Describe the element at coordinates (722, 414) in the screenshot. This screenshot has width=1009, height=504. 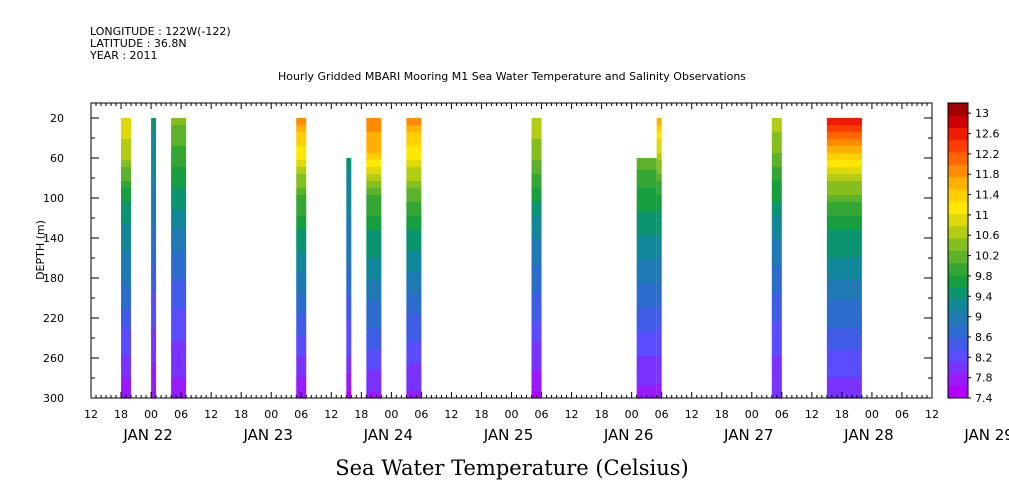
I see `x-hour-label: 18` at that location.